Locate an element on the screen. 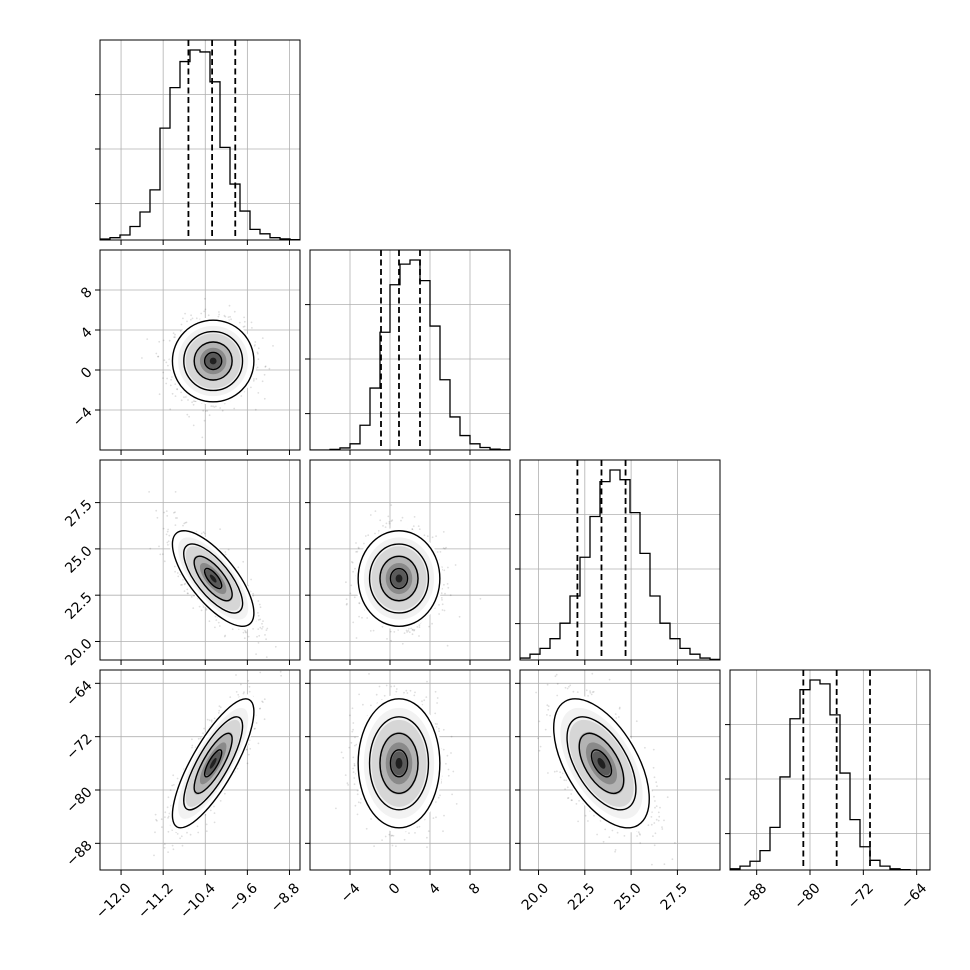  y-tick-label: 27.5 is located at coordinates (78, 513).